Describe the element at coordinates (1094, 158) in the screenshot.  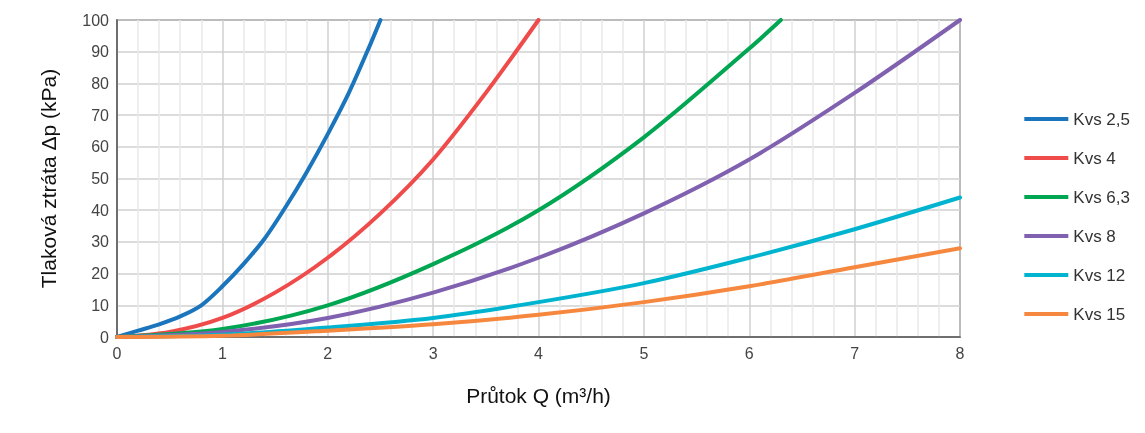
I see `legend-label: Kvs 4` at that location.